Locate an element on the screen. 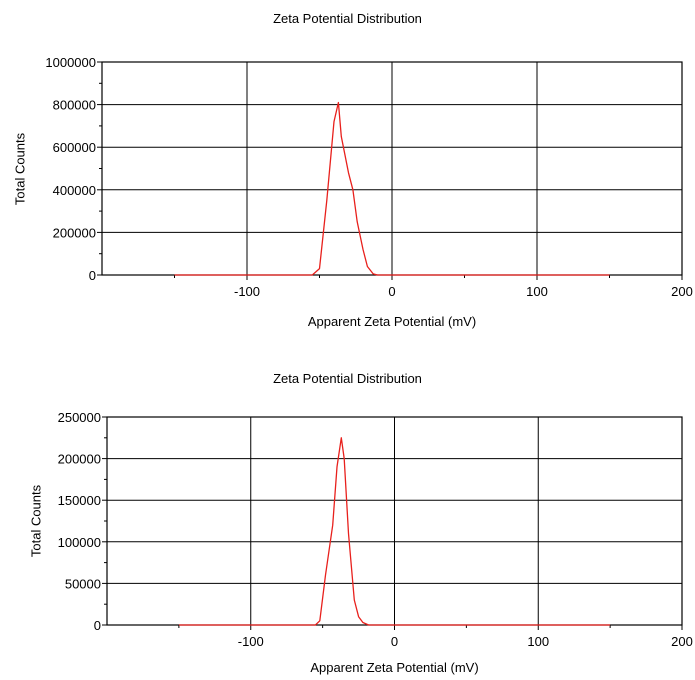 This screenshot has height=680, width=695. y-tick-label: 400000 is located at coordinates (74, 190).